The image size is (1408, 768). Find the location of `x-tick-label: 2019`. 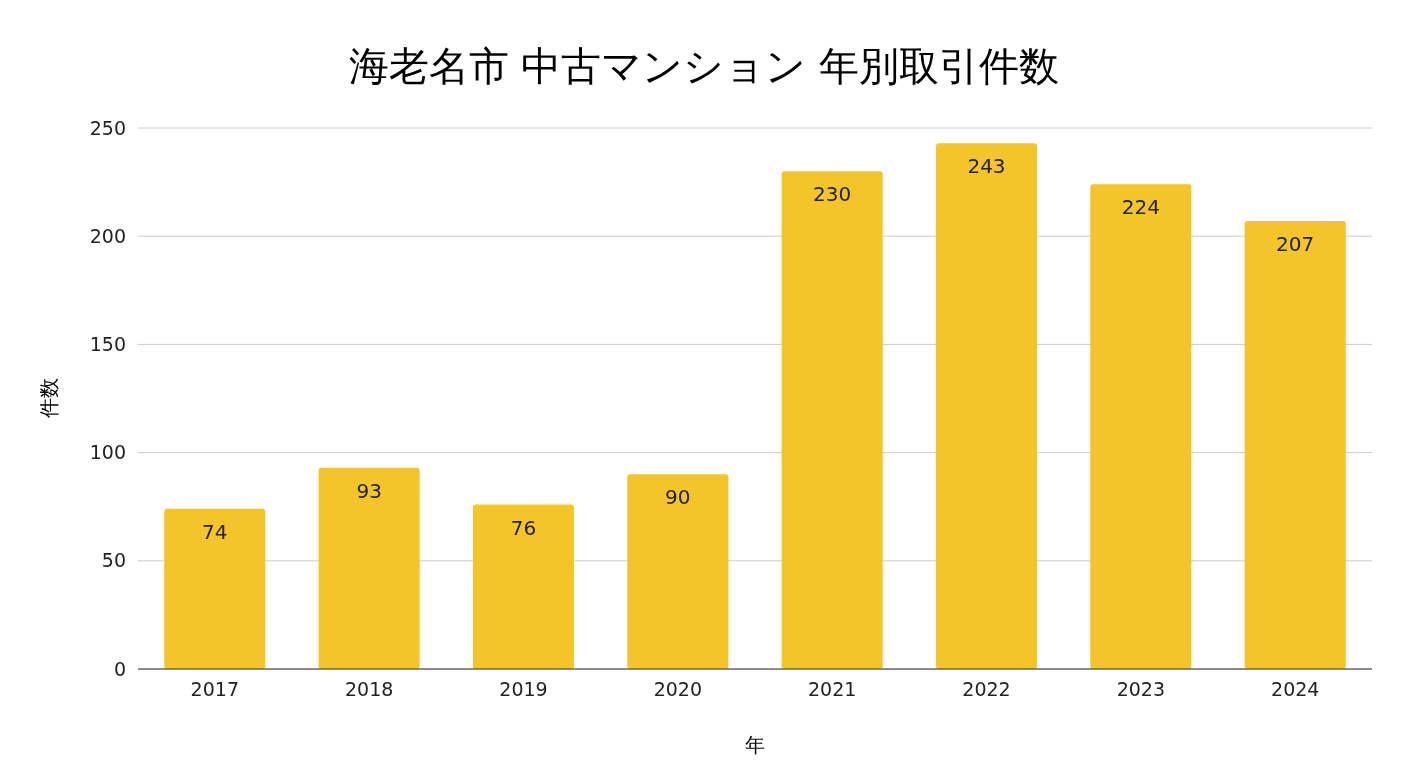

x-tick-label: 2019 is located at coordinates (523, 689).